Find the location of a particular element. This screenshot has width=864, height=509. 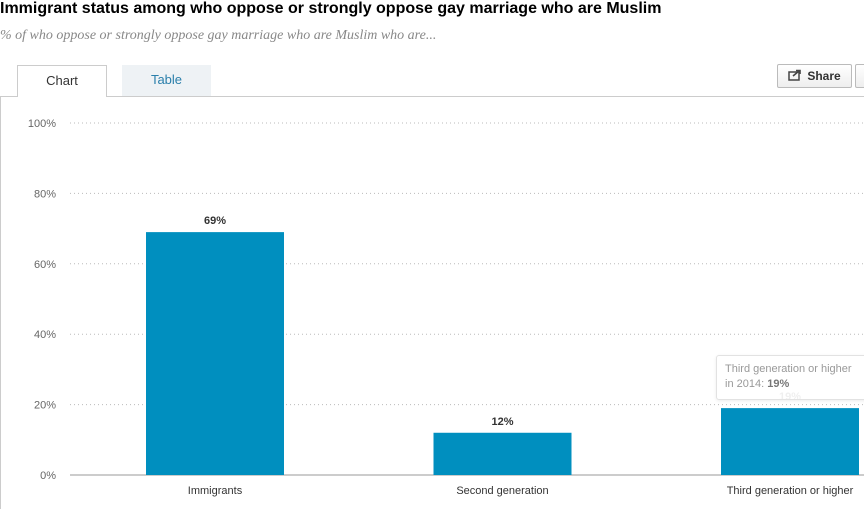

y-tick-label: 80% is located at coordinates (45, 194).